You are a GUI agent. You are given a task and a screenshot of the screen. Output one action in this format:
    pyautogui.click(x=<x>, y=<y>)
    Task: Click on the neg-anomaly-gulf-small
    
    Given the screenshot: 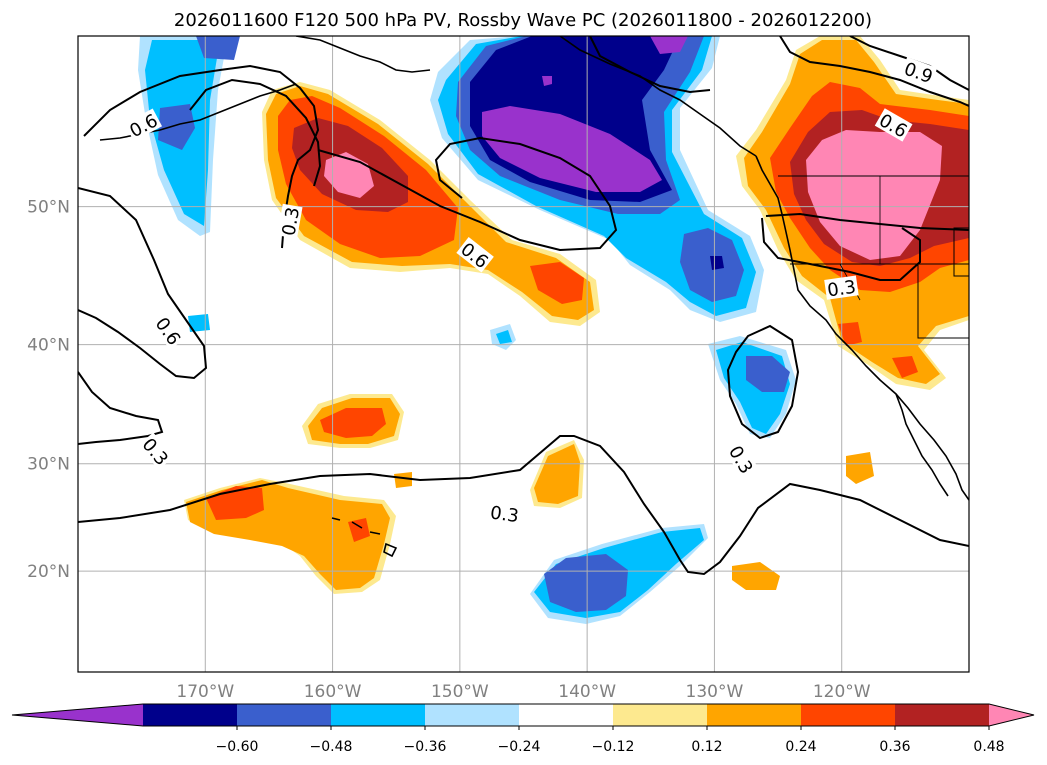 What is the action you would take?
    pyautogui.click(x=547, y=81)
    